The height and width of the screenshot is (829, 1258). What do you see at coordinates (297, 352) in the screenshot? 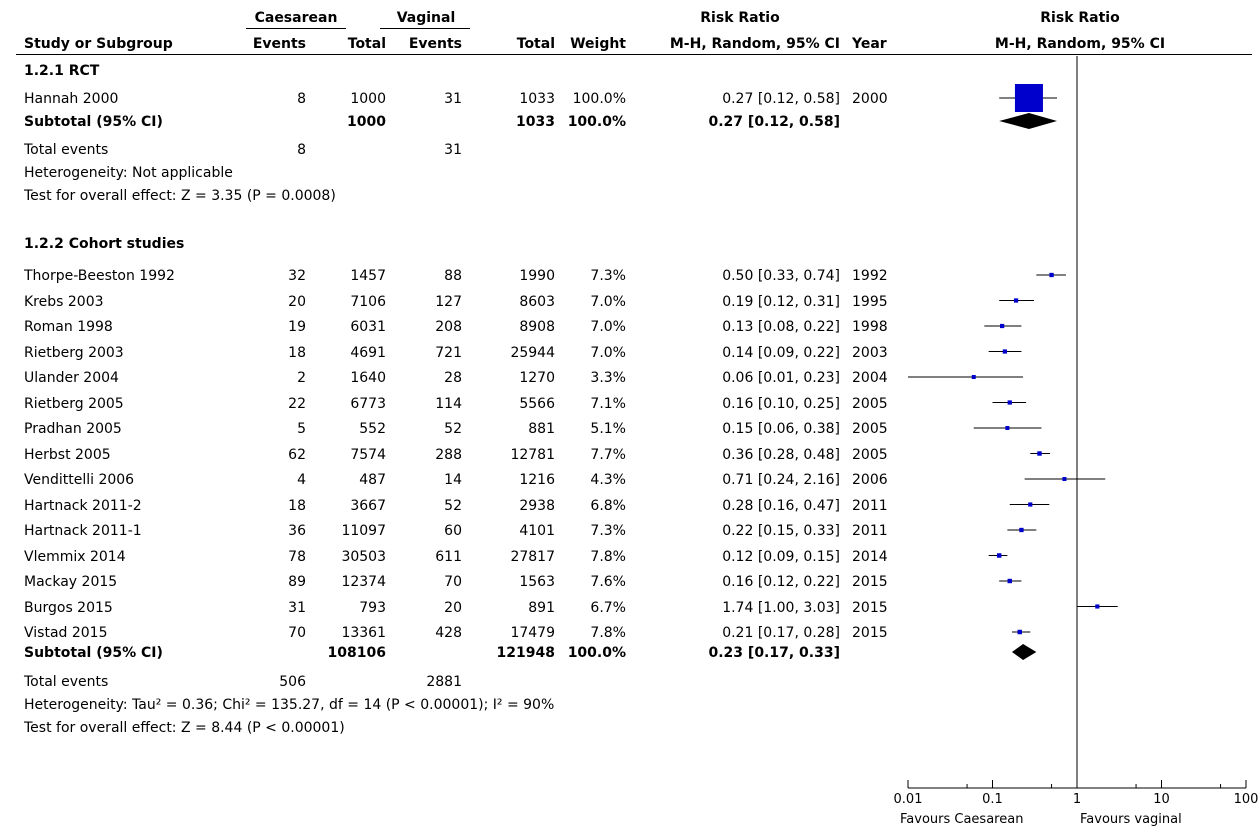
I see `events1-cell: 18` at bounding box center [297, 352].